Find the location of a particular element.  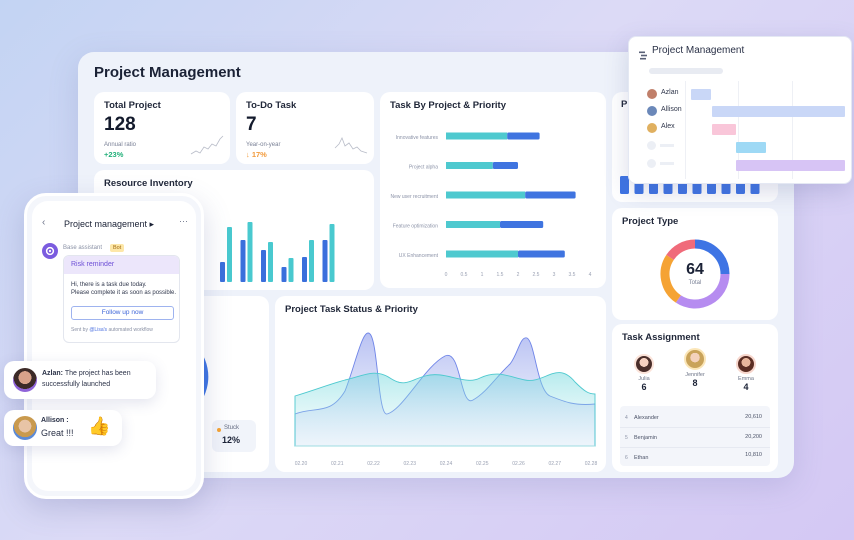

gantt-title: Project Management is located at coordinates (698, 50).